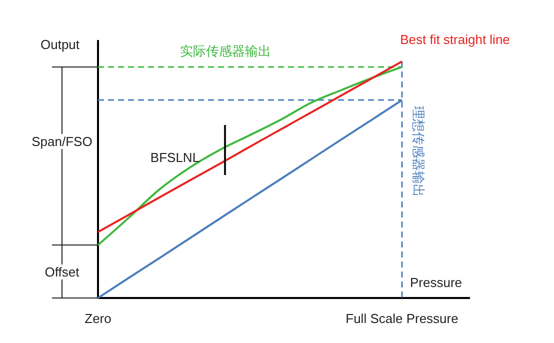  Describe the element at coordinates (175, 157) in the screenshot. I see `annotation: BFSLNL` at that location.